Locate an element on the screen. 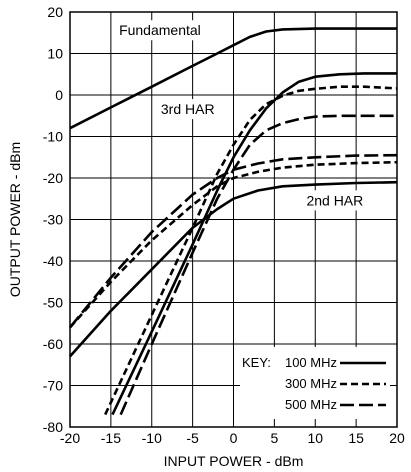 This screenshot has width=411, height=472. x-tick-label: -15 is located at coordinates (111, 438).